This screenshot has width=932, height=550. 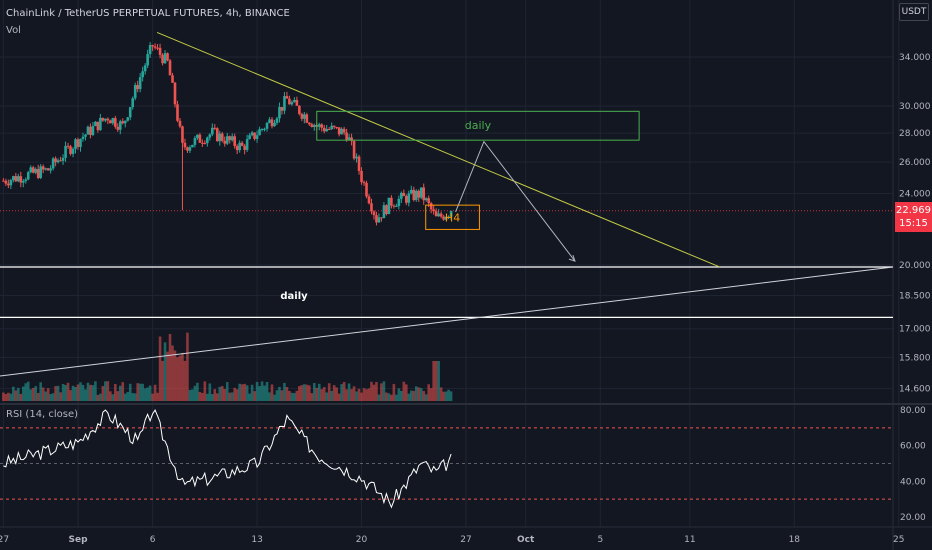 I want to click on time-tick-label: 27, so click(x=465, y=540).